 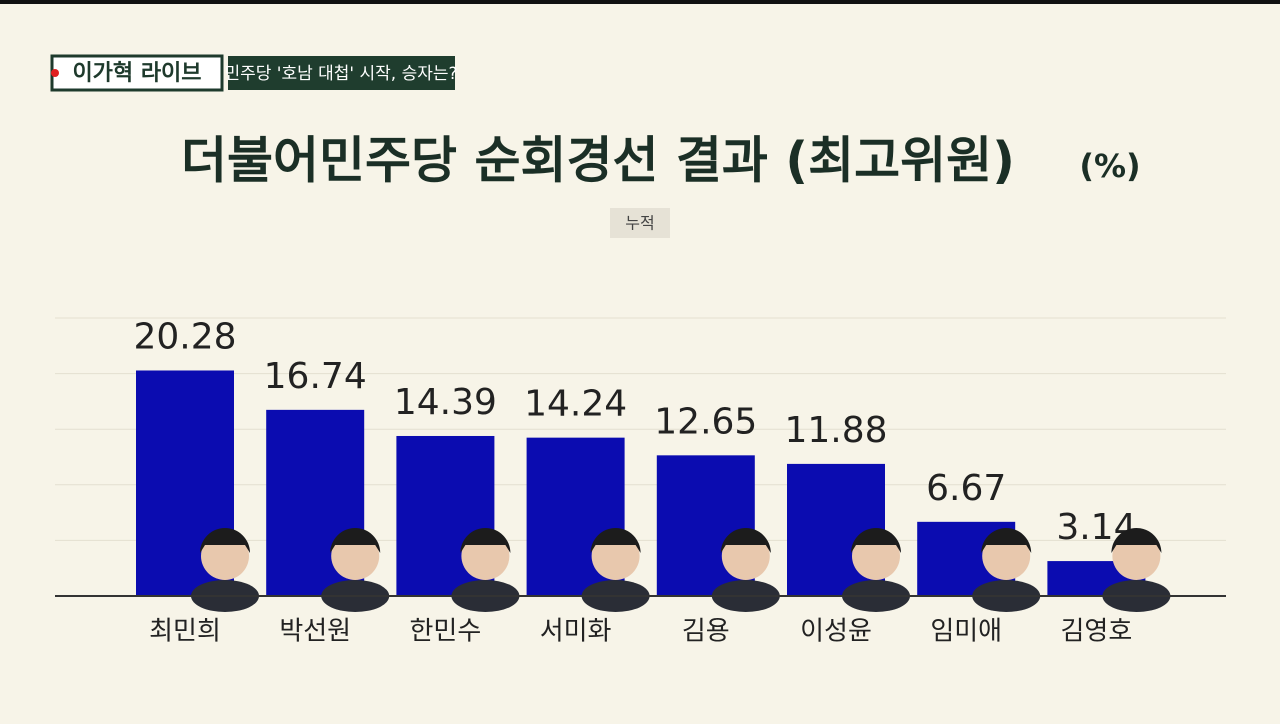 What do you see at coordinates (315, 632) in the screenshot?
I see `x-tick-label: 박선원` at bounding box center [315, 632].